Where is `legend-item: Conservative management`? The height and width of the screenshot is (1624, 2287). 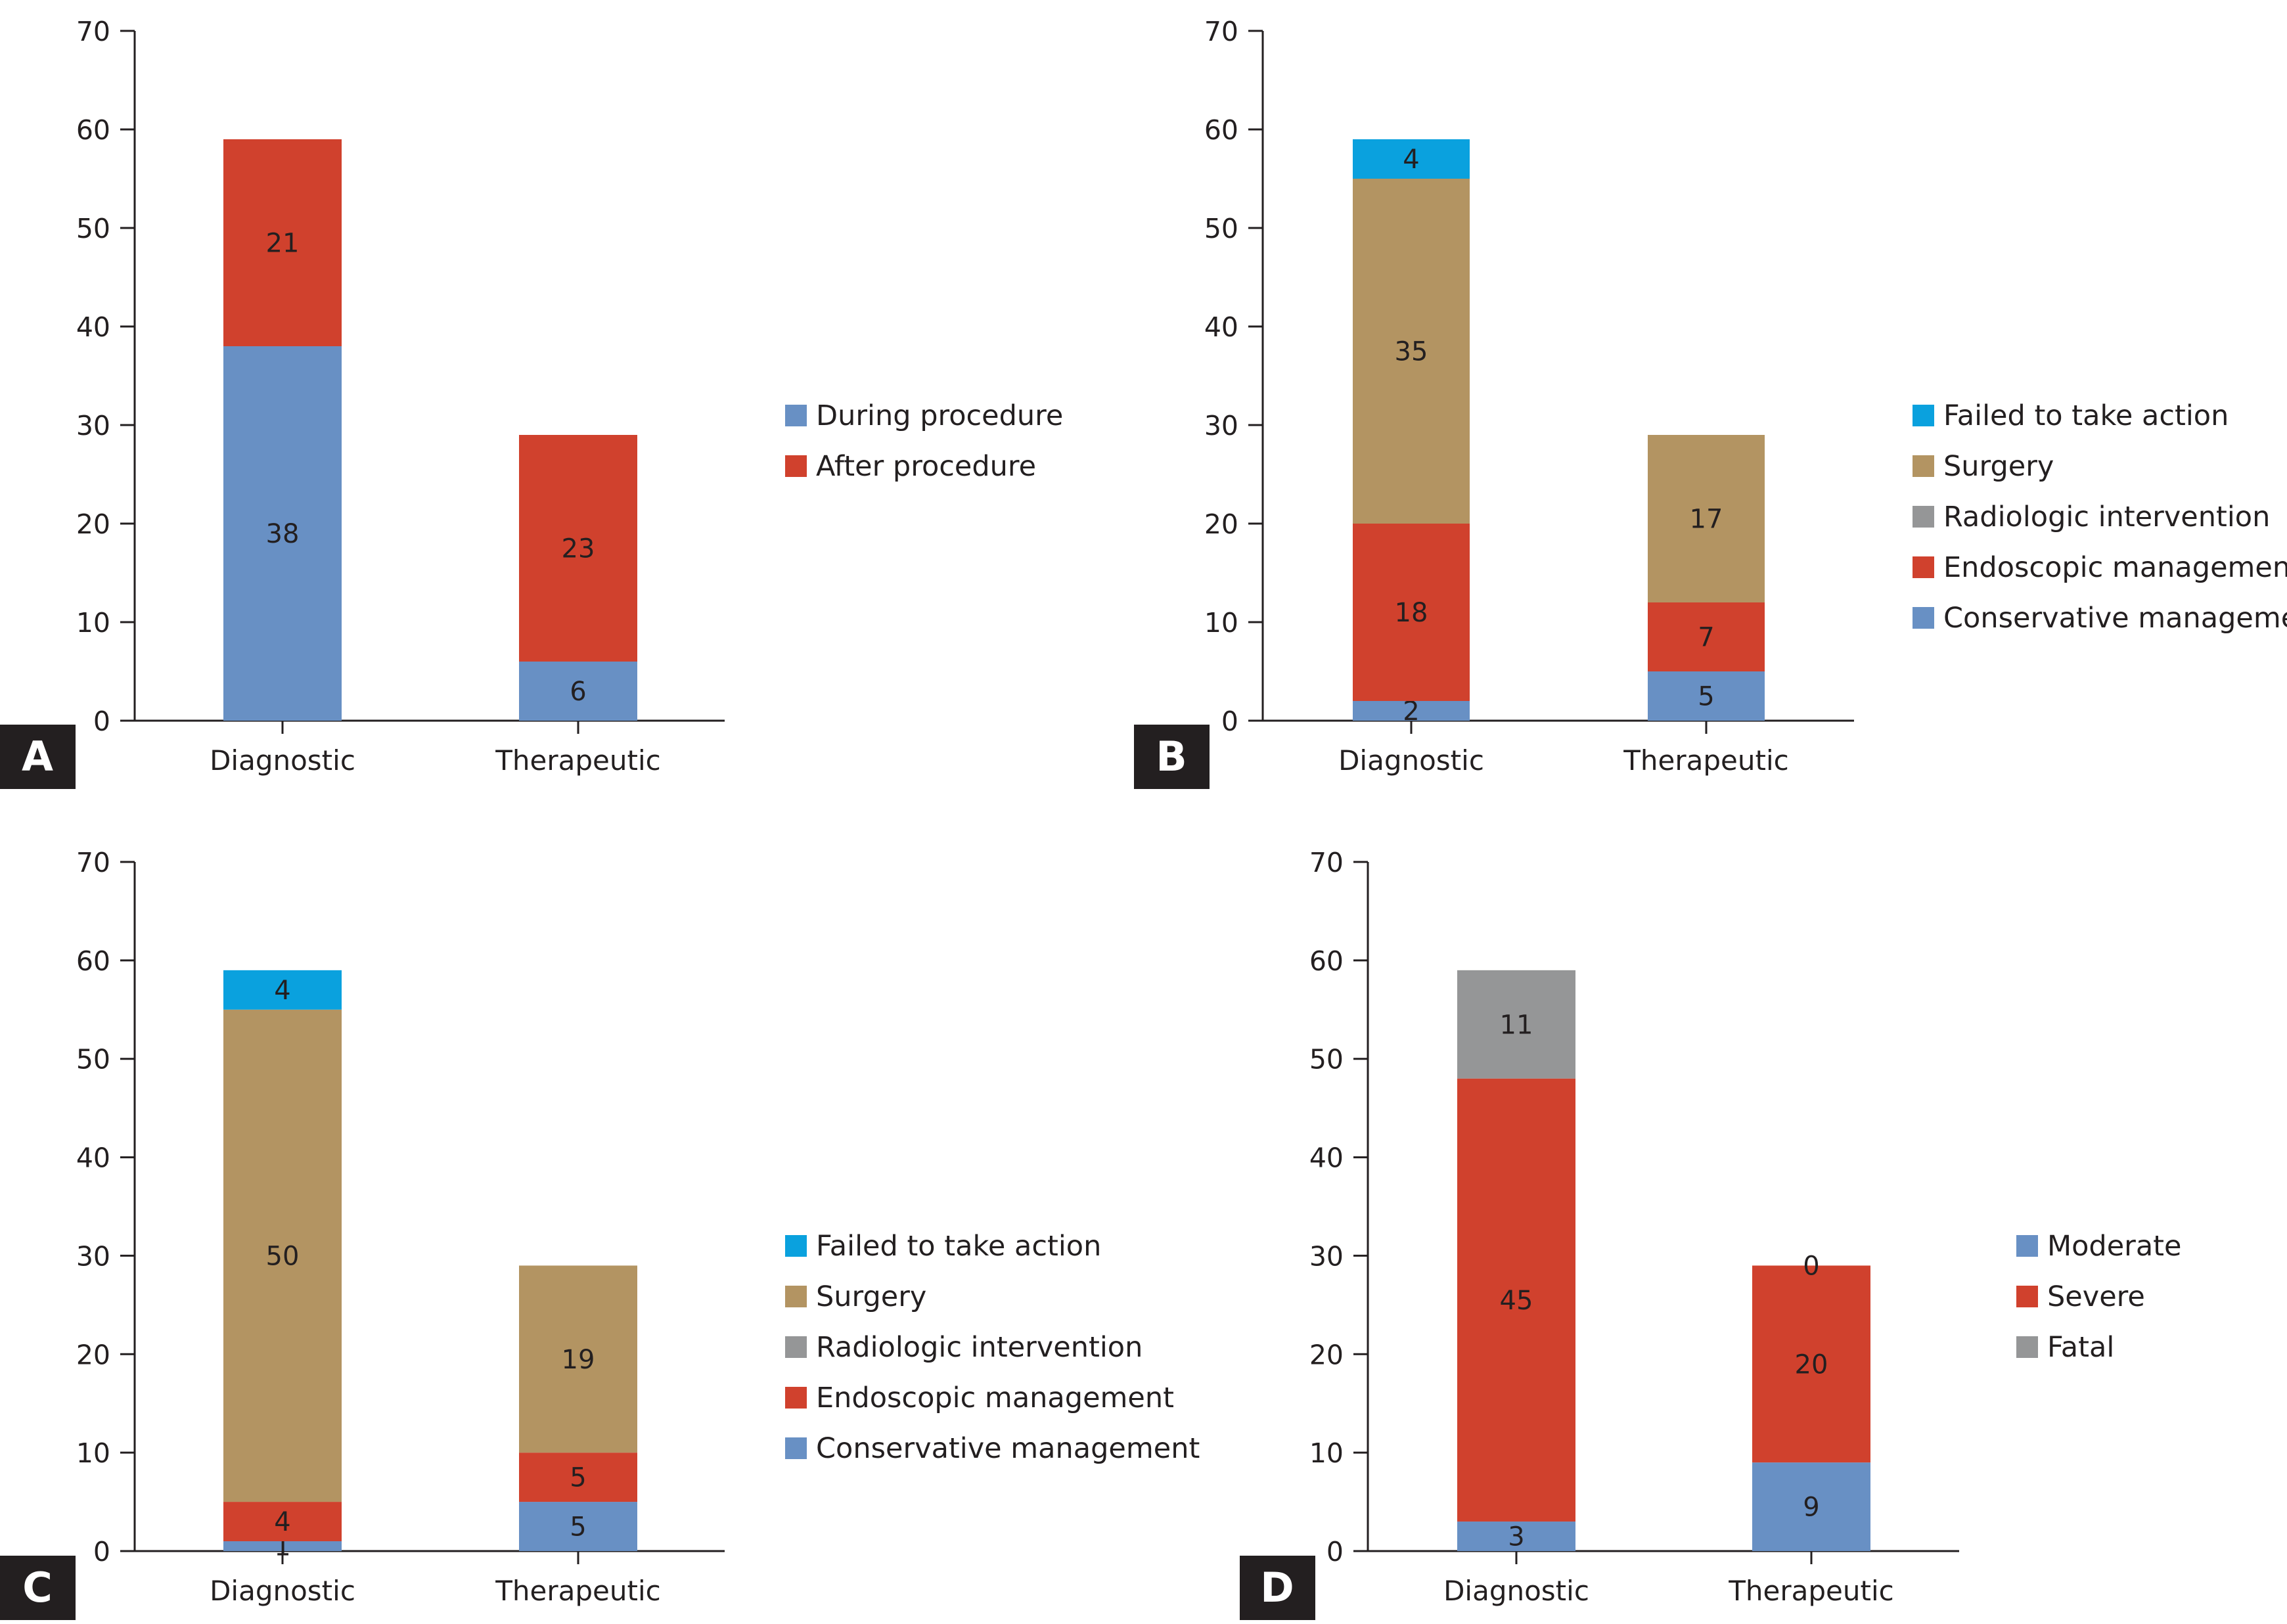
legend-item: Conservative management is located at coordinates (992, 1448).